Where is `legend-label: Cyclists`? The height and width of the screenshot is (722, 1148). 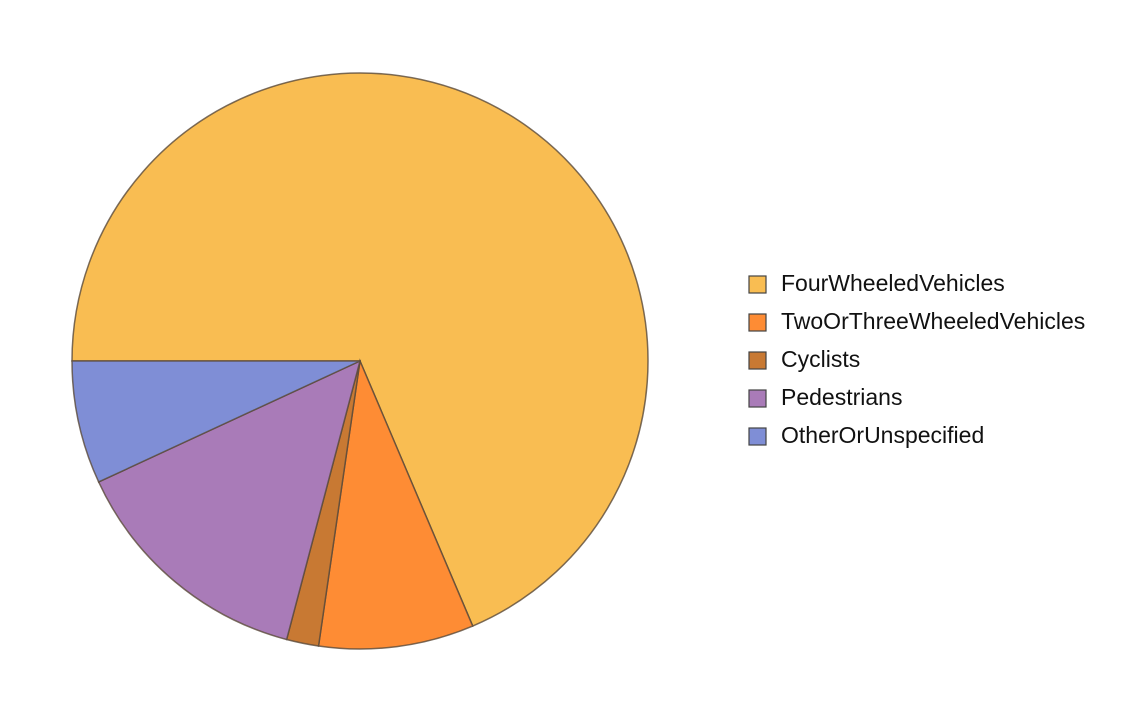 legend-label: Cyclists is located at coordinates (820, 359).